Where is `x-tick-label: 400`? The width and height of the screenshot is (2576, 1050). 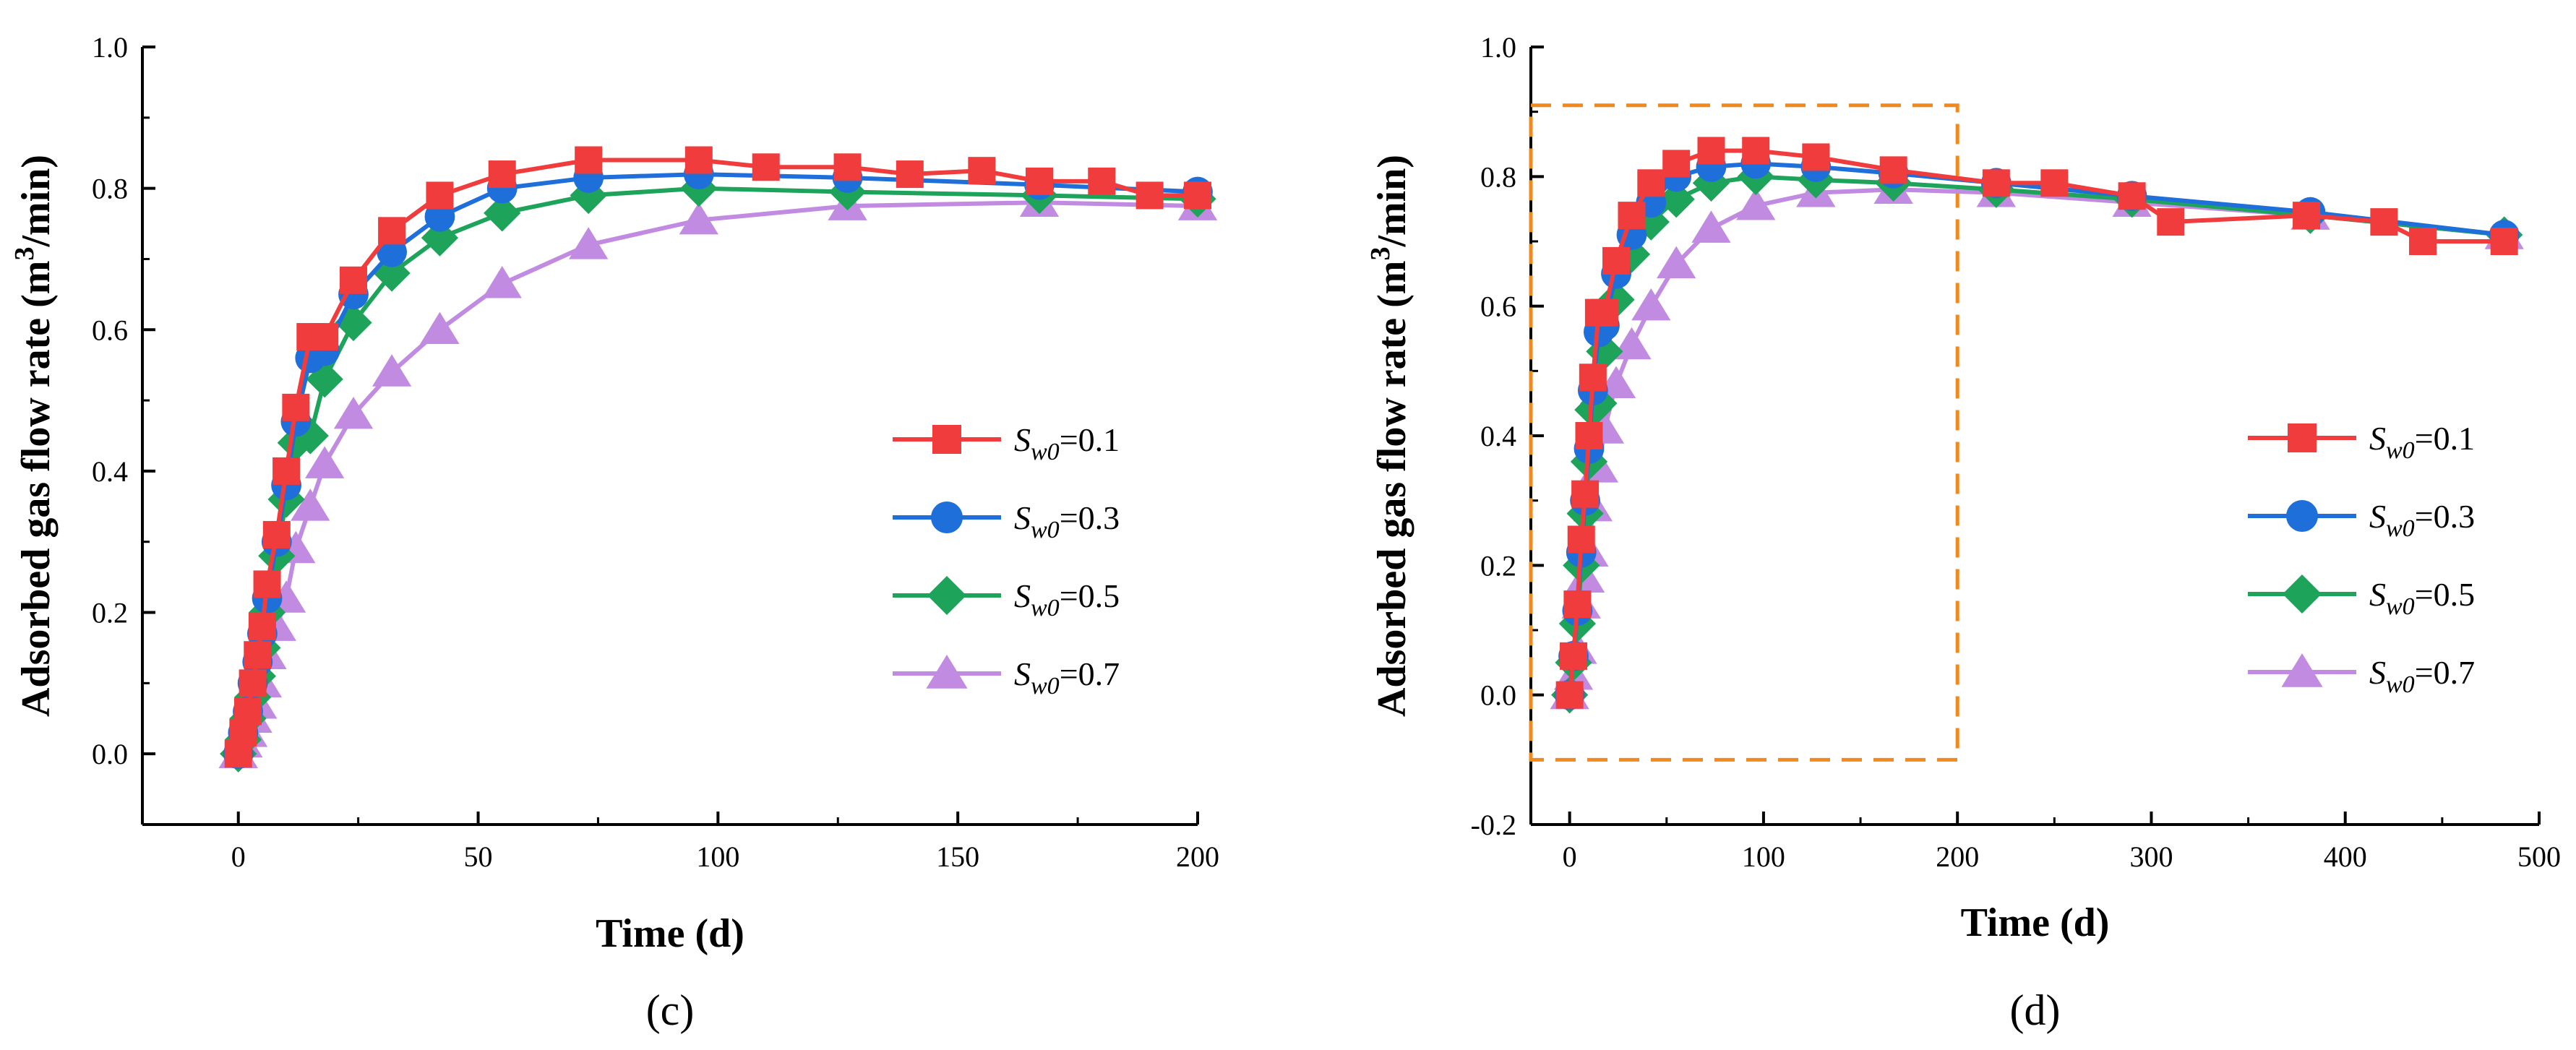
x-tick-label: 400 is located at coordinates (2345, 857).